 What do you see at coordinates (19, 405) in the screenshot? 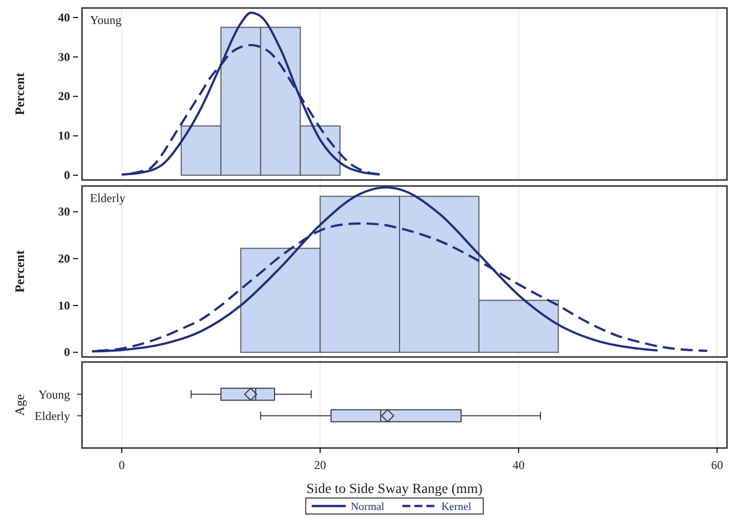
I see `y-axis-title: Age` at bounding box center [19, 405].